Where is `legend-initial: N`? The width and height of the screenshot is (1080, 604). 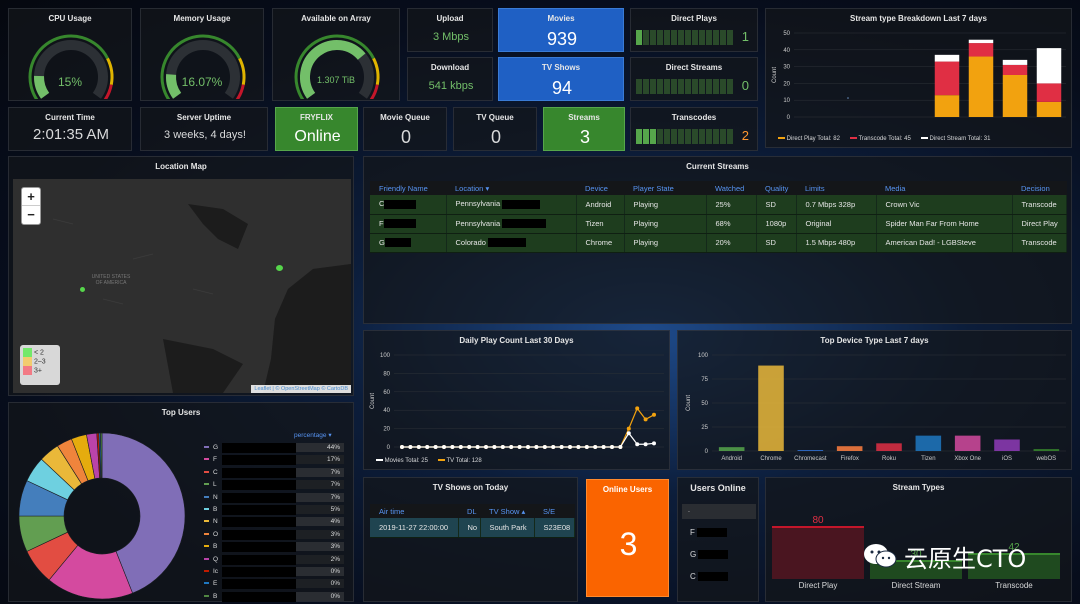 legend-initial: N is located at coordinates (217, 521).